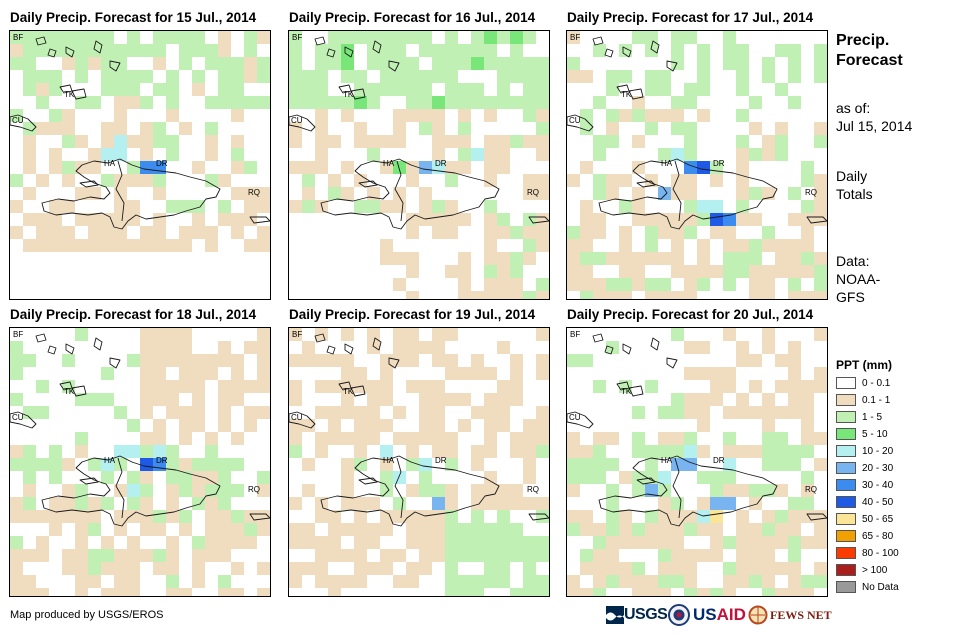 The height and width of the screenshot is (635, 970). What do you see at coordinates (846, 417) in the screenshot?
I see `legend-swatch` at bounding box center [846, 417].